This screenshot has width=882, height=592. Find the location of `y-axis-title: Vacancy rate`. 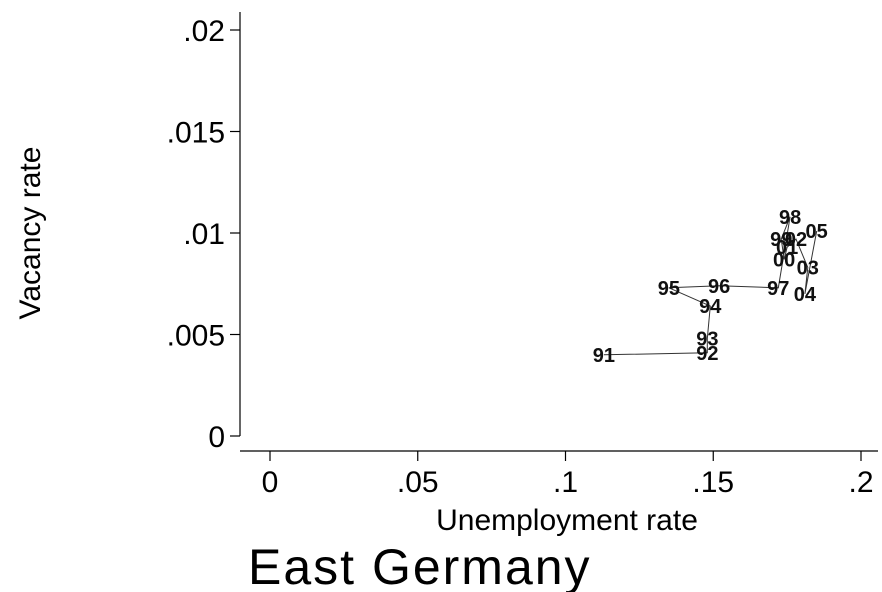

y-axis-title: Vacancy rate is located at coordinates (30, 233).